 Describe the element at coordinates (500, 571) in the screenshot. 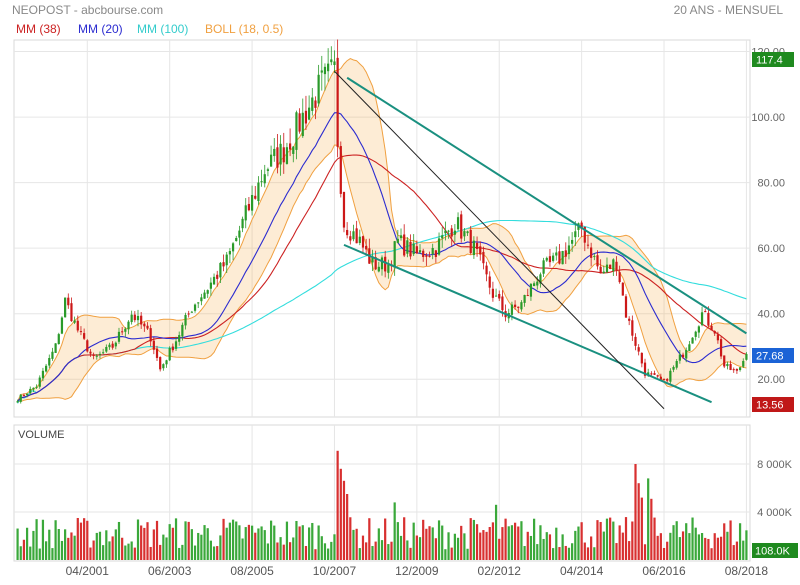

I see `time-tick-label: 02/2012` at that location.